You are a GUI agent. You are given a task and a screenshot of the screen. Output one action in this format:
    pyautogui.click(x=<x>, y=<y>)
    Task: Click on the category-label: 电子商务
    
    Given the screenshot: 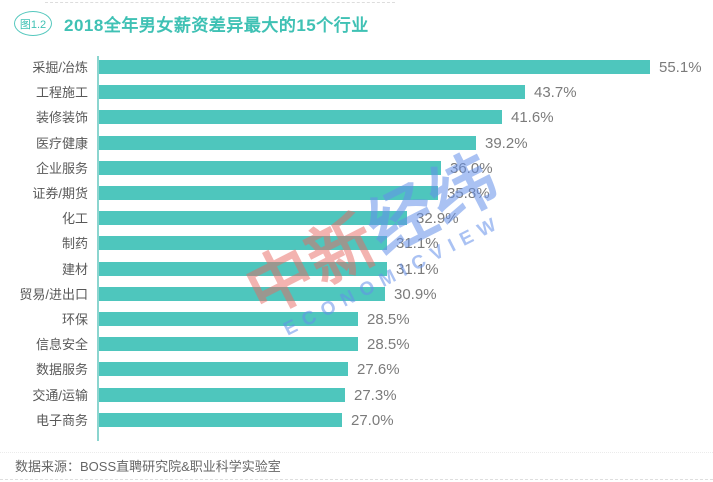 What is the action you would take?
    pyautogui.click(x=61, y=420)
    